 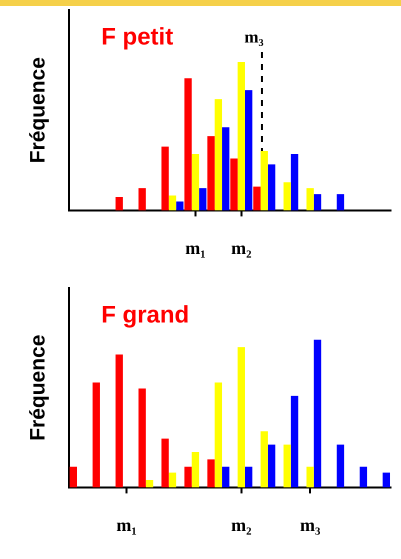 I want to click on chart-title: F grand, so click(x=145, y=315).